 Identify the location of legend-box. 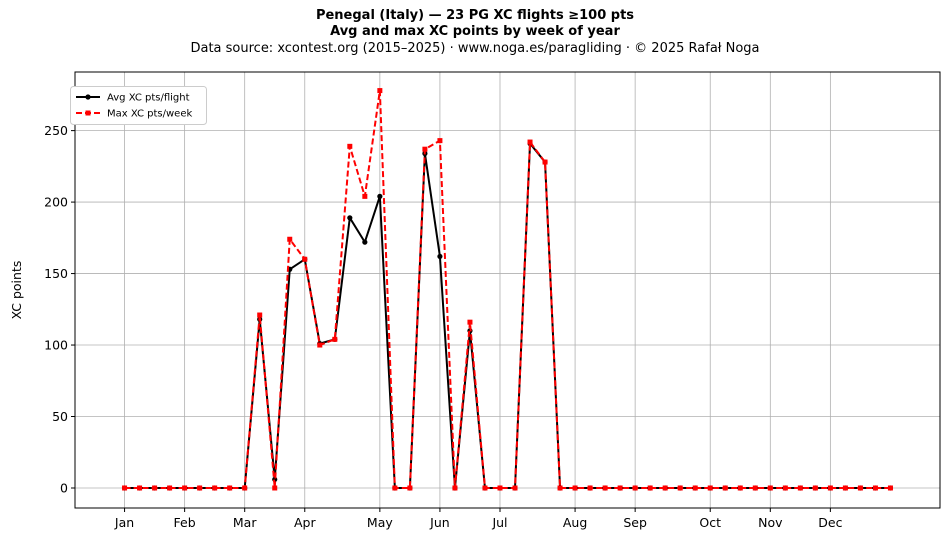
(138, 105).